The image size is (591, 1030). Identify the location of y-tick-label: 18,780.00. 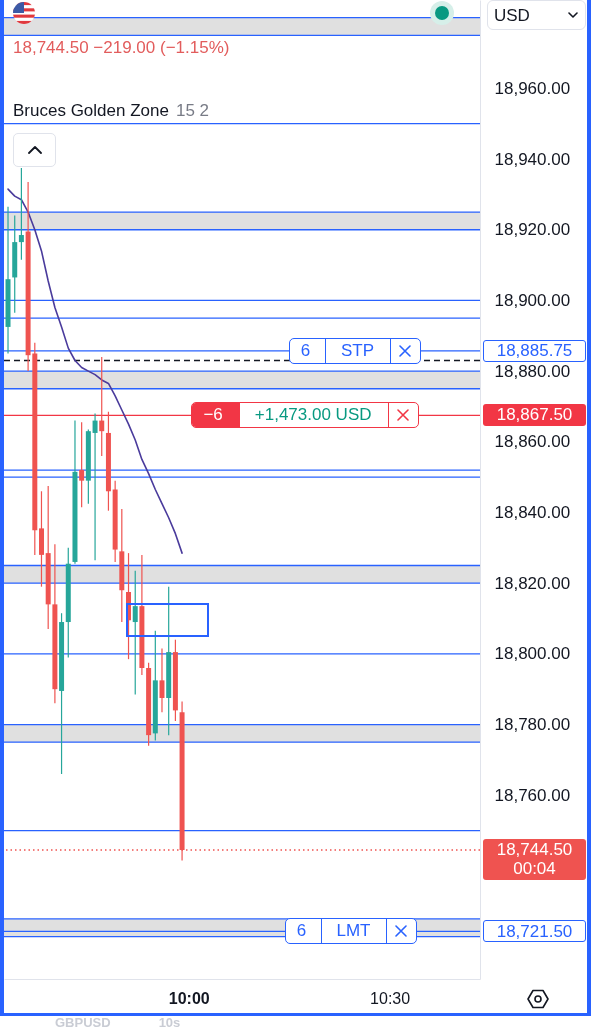
(532, 725).